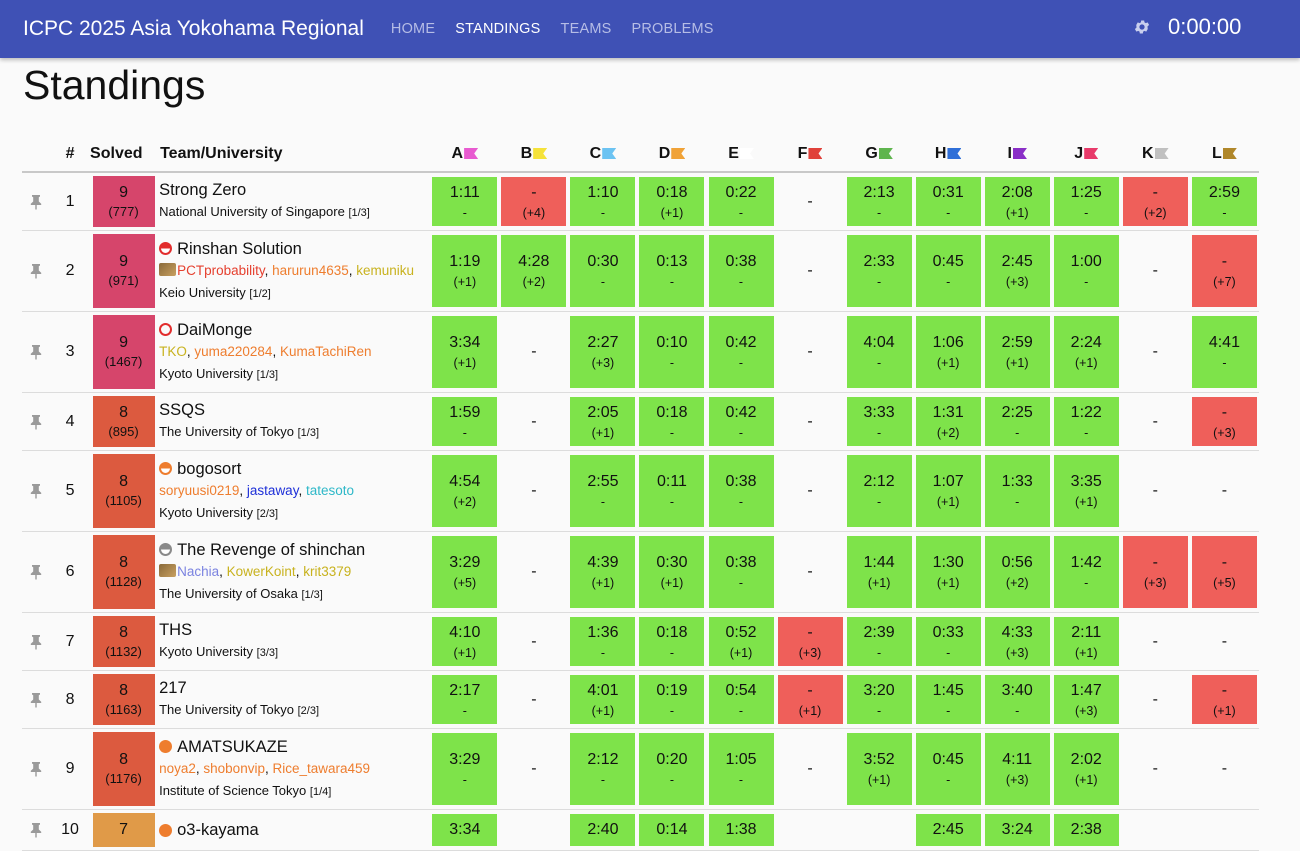  What do you see at coordinates (1017, 421) in the screenshot?
I see `accepted-cell: 2:25 -` at bounding box center [1017, 421].